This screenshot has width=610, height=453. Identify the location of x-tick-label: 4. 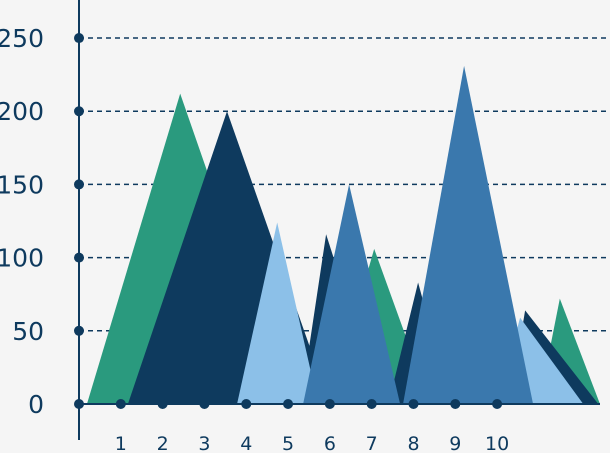
(246, 443).